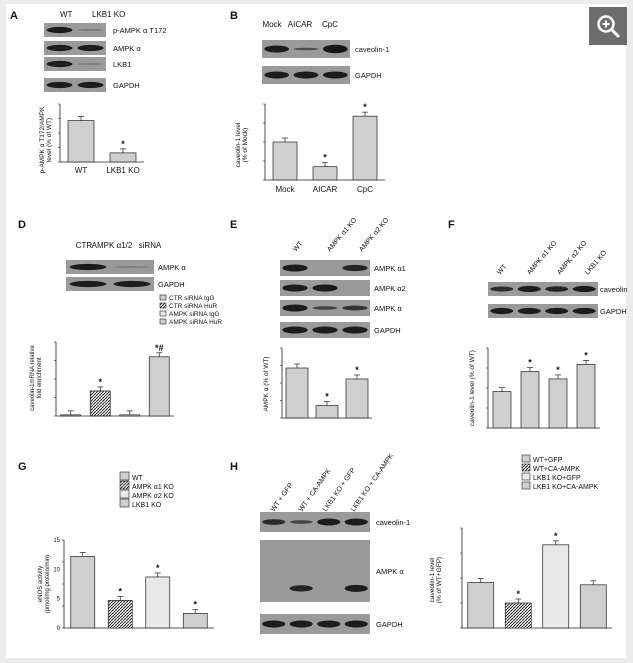 Image resolution: width=633 pixels, height=663 pixels. I want to click on chart-y-label: eNOS activity, so click(41, 584).